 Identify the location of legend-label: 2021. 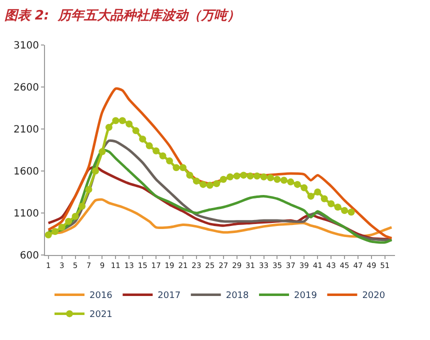
(101, 315).